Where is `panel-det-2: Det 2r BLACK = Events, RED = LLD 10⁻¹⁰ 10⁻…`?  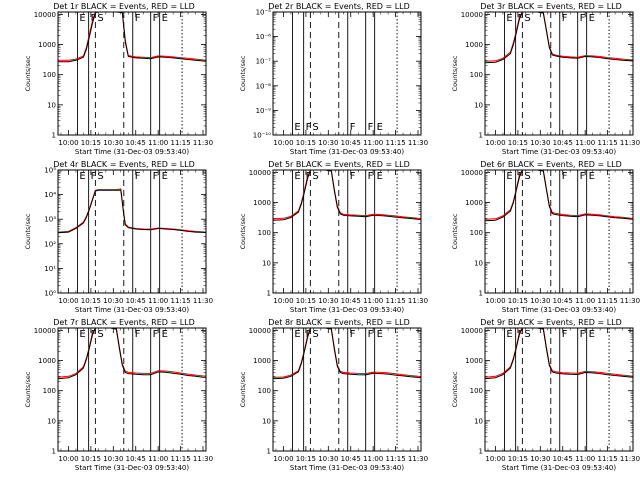 panel-det-2: Det 2r BLACK = Events, RED = LLD 10⁻¹⁰ 10⁻… is located at coordinates (333, 79).